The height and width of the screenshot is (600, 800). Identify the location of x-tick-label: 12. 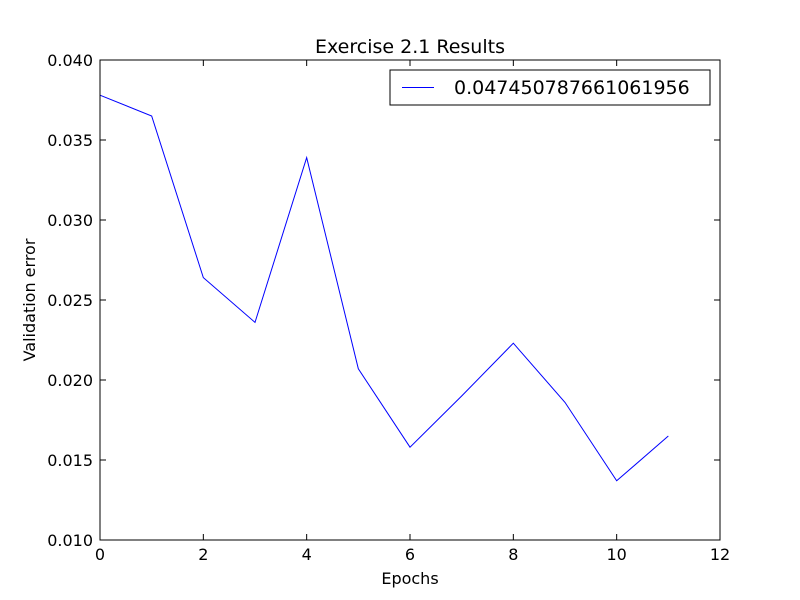
(720, 554).